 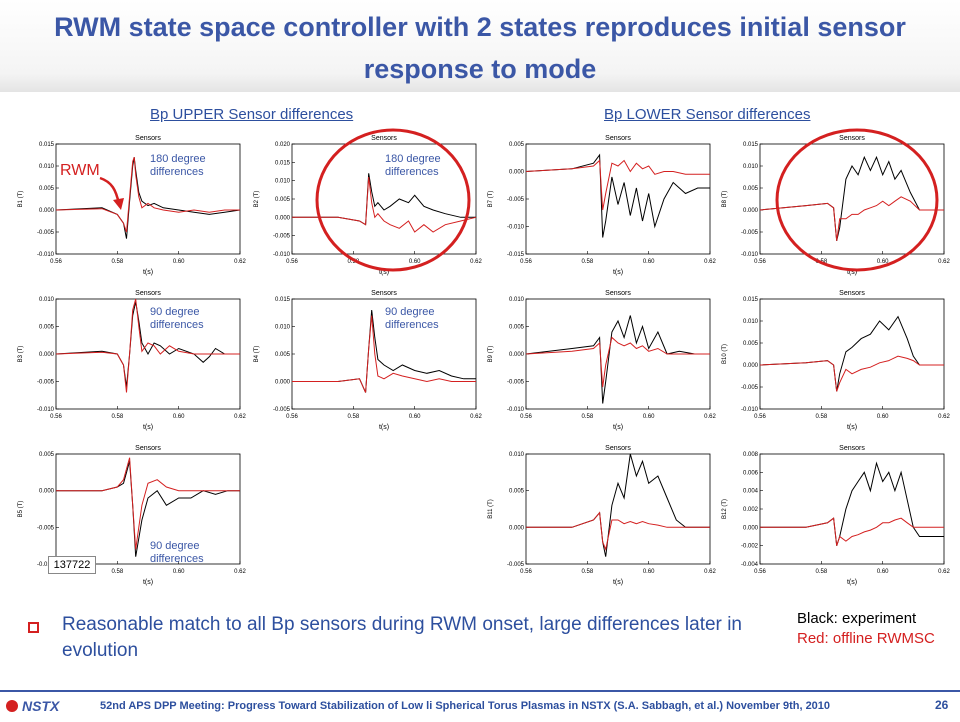 What do you see at coordinates (750, 547) in the screenshot?
I see `y-tick-label: -0.002` at bounding box center [750, 547].